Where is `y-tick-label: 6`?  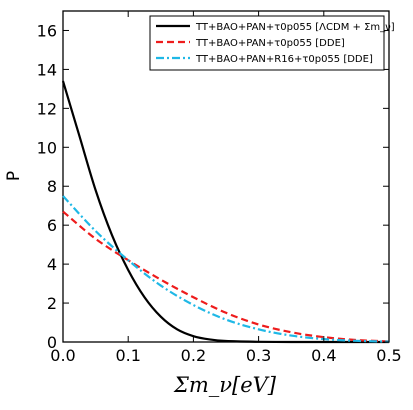 y-tick-label: 6 is located at coordinates (52, 225).